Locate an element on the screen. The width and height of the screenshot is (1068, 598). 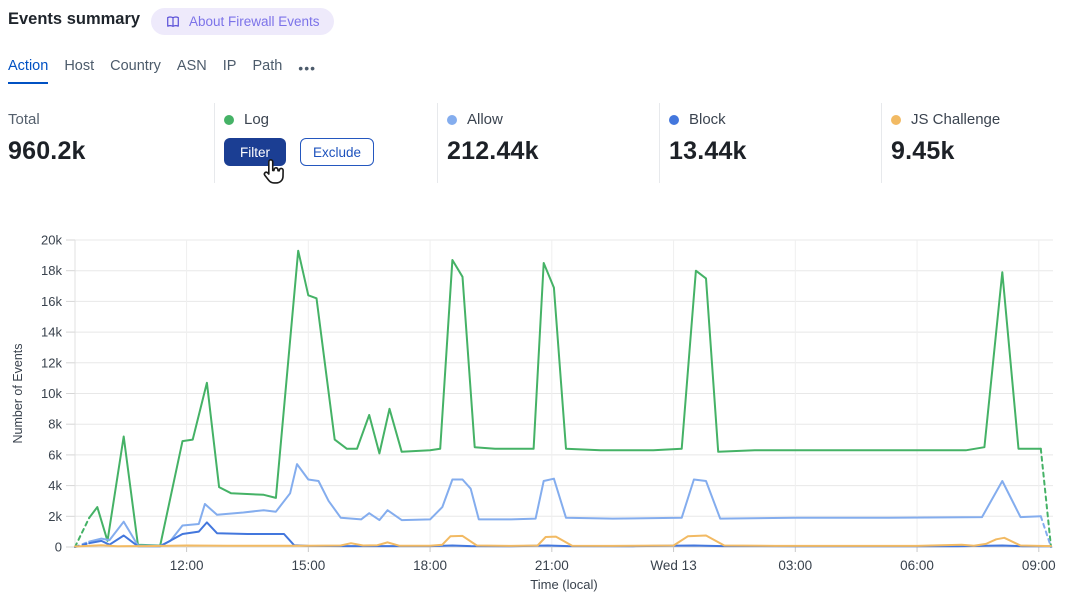
y-tick-label: 10k is located at coordinates (51, 393).